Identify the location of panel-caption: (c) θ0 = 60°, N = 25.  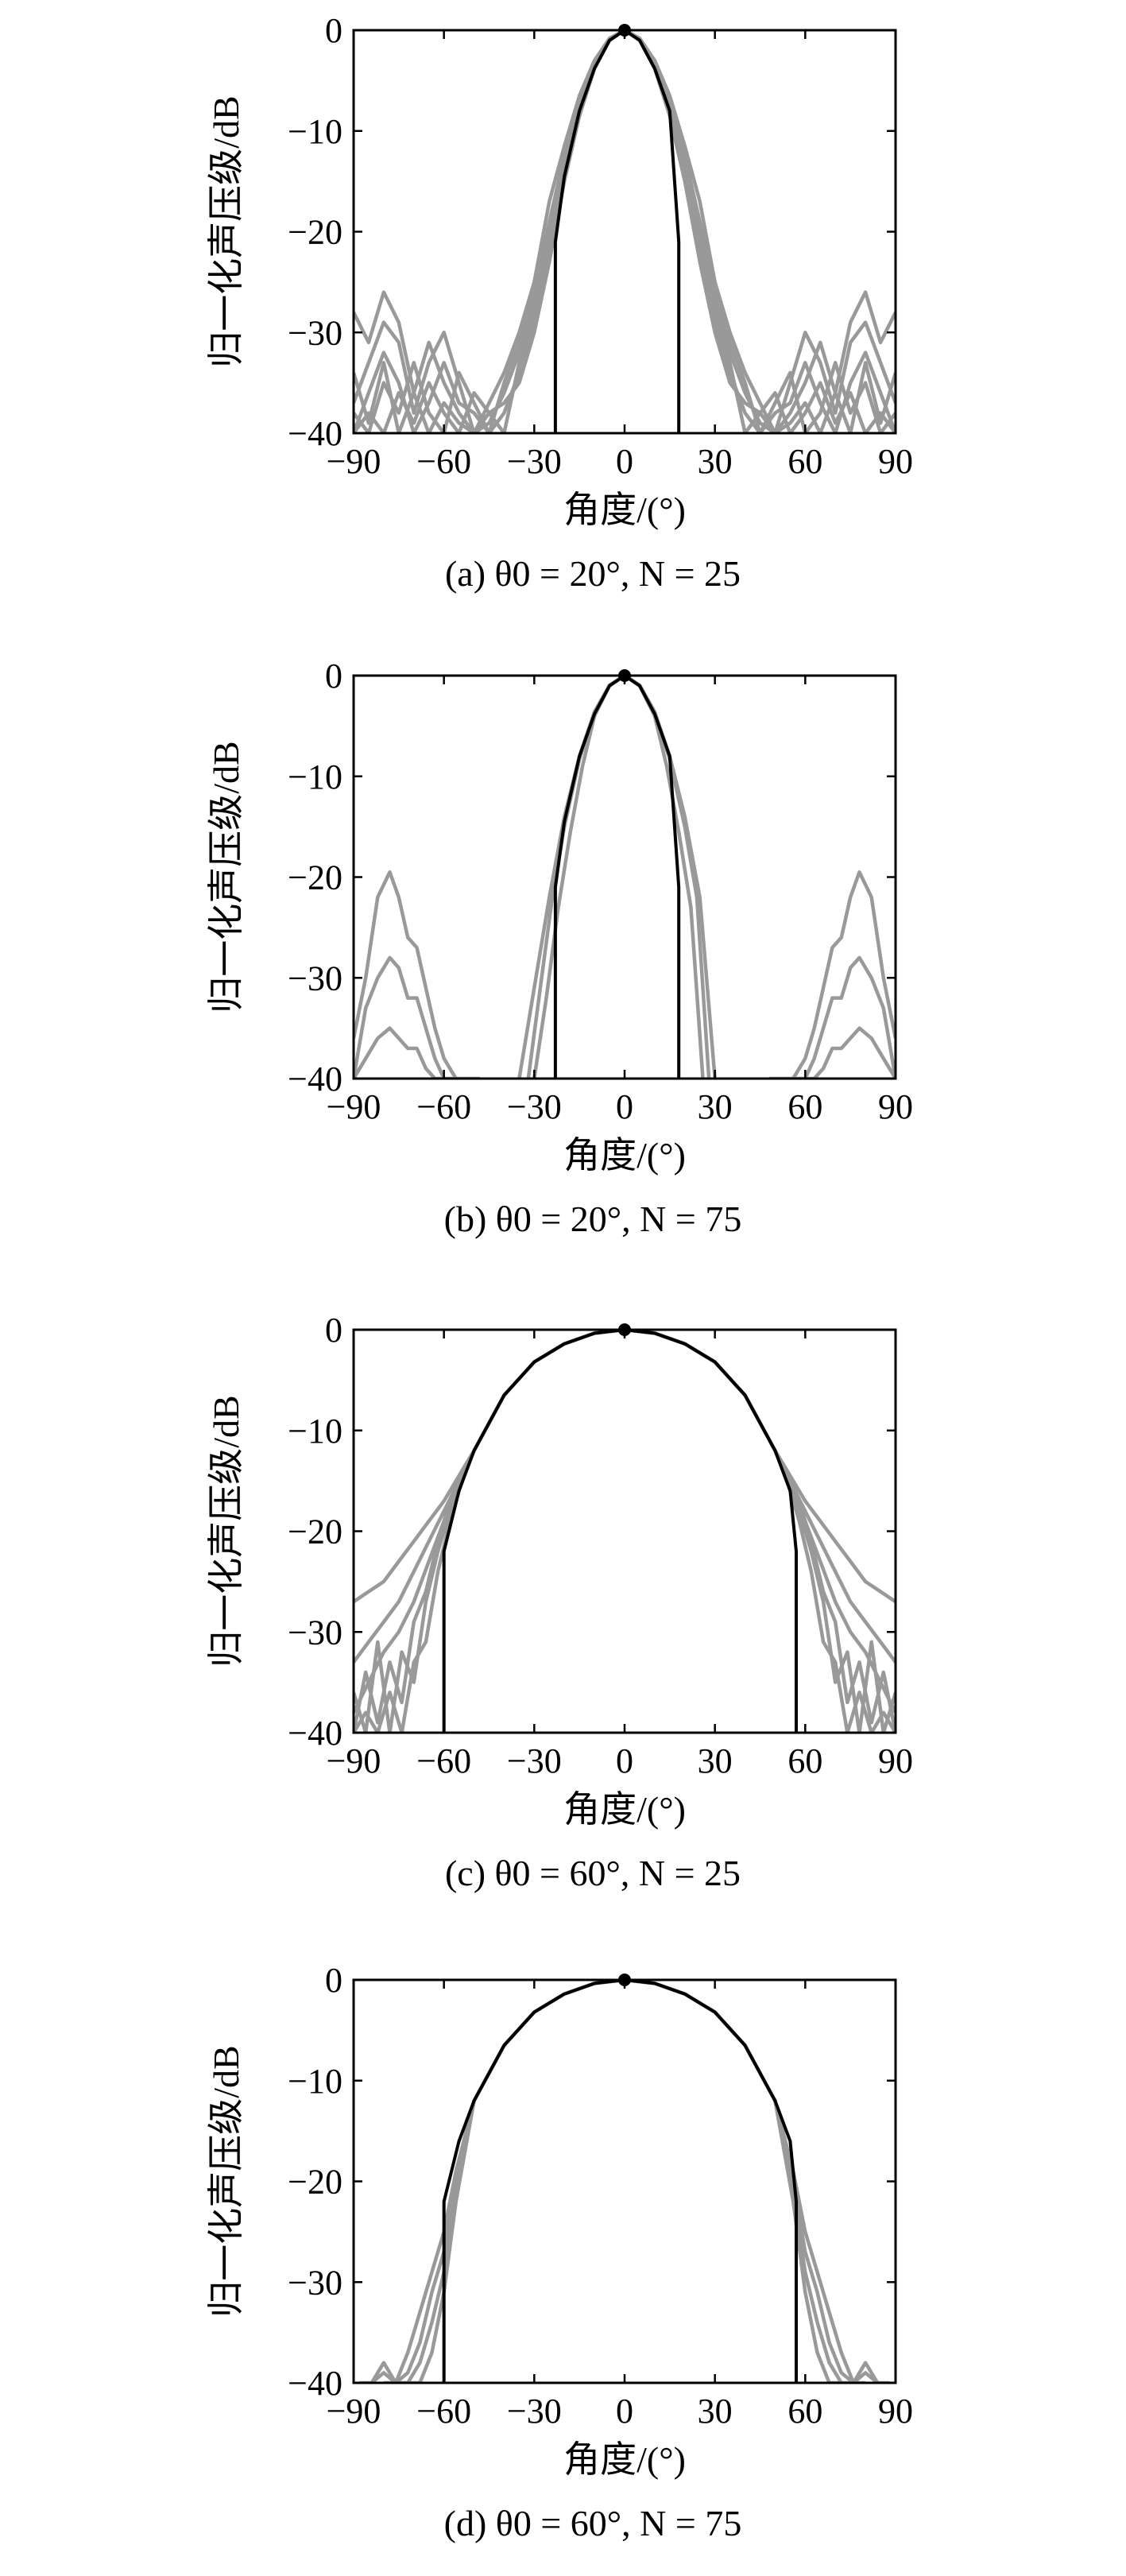
(593, 1873).